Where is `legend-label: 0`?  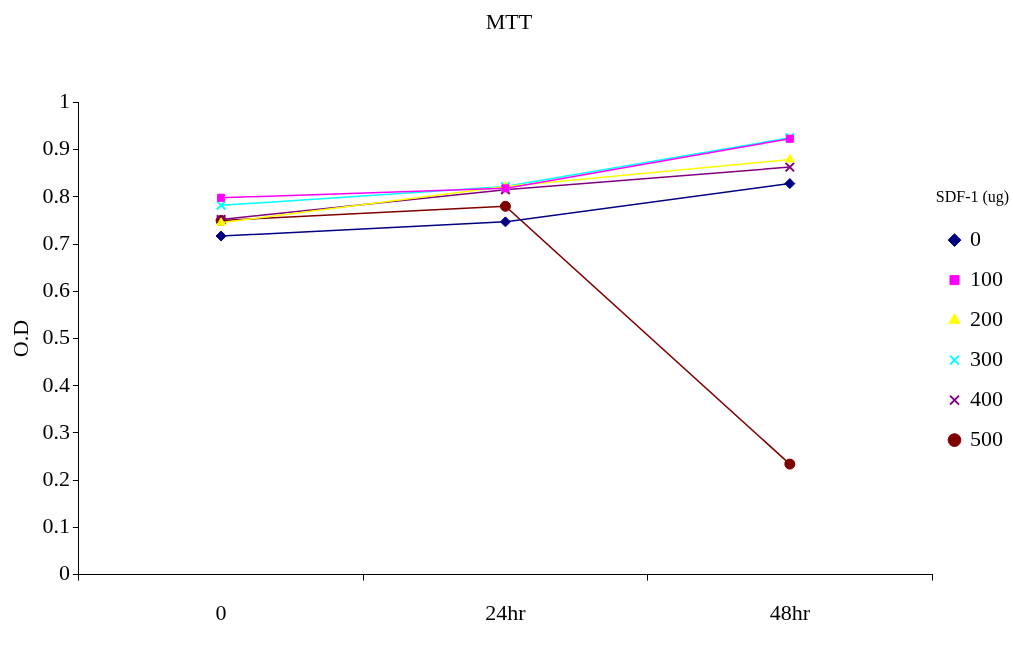
legend-label: 0 is located at coordinates (975, 238).